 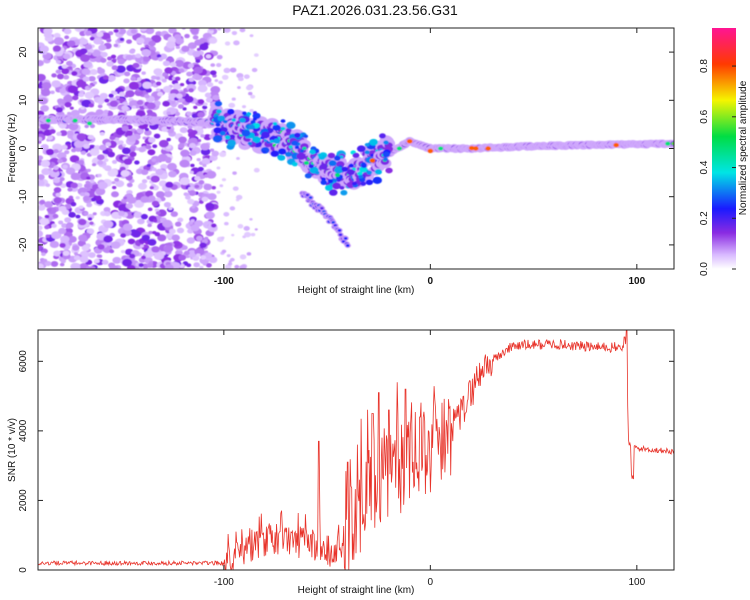 What do you see at coordinates (23, 196) in the screenshot?
I see `spectrogram-y-tick-label: -10` at bounding box center [23, 196].